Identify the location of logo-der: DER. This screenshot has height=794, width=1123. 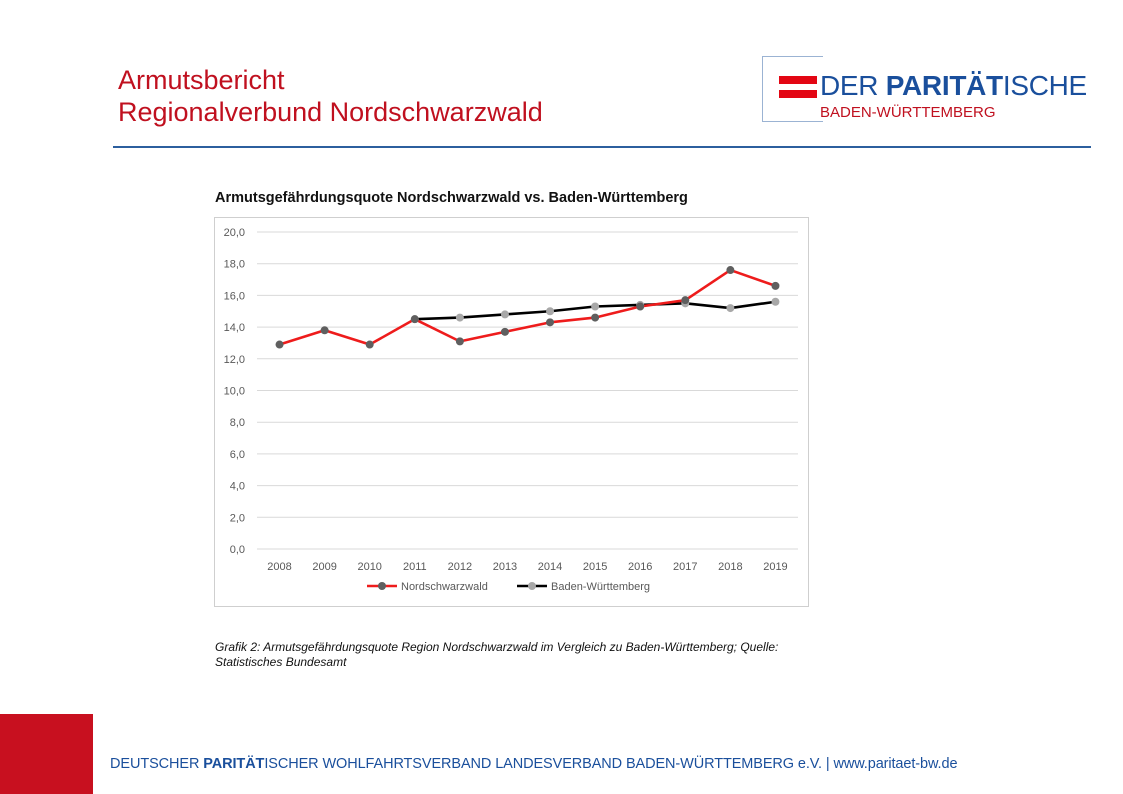
(853, 85).